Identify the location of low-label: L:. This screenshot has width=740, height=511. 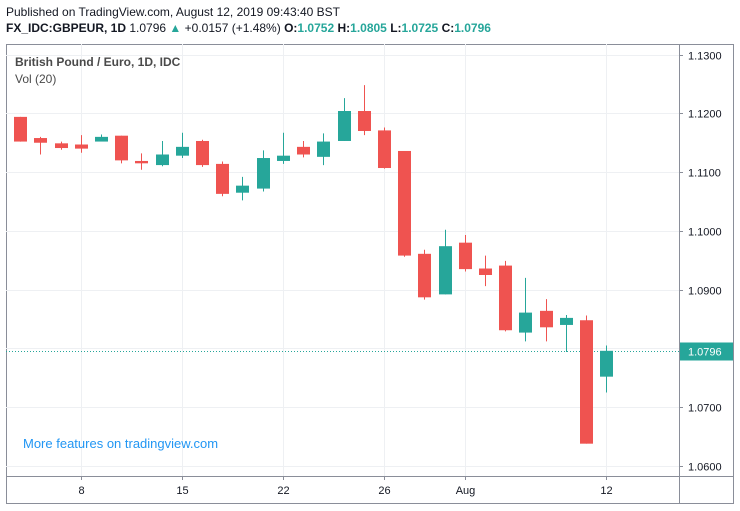
(396, 28).